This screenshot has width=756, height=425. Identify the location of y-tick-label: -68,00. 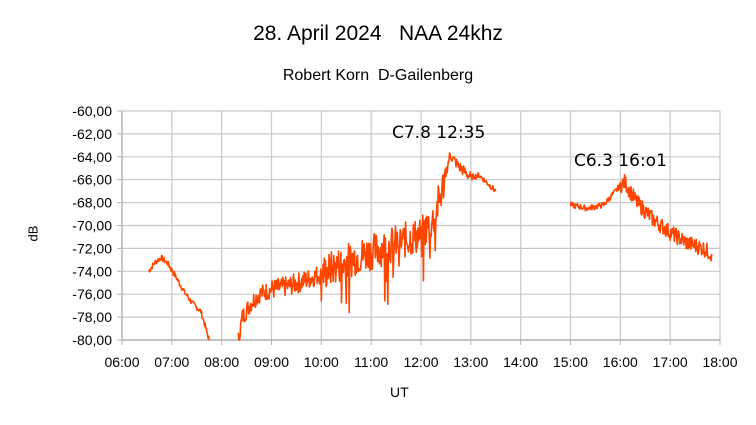
(92, 203).